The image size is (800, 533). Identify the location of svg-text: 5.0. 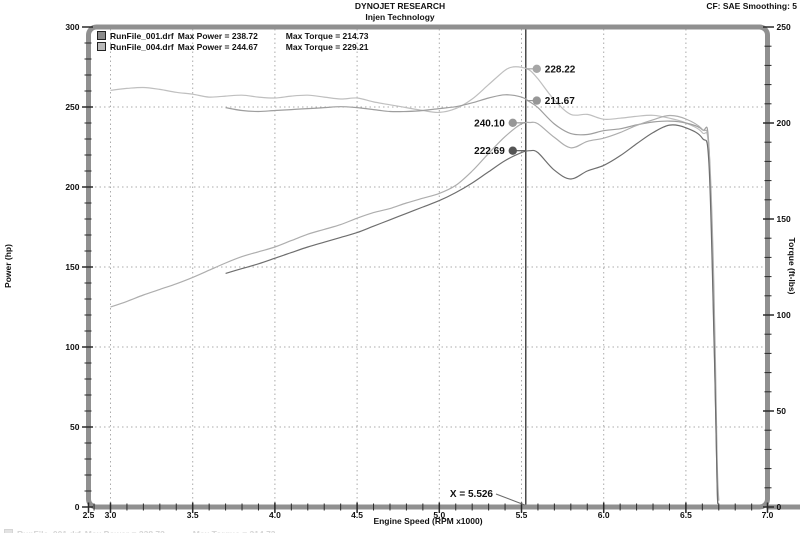
(439, 515).